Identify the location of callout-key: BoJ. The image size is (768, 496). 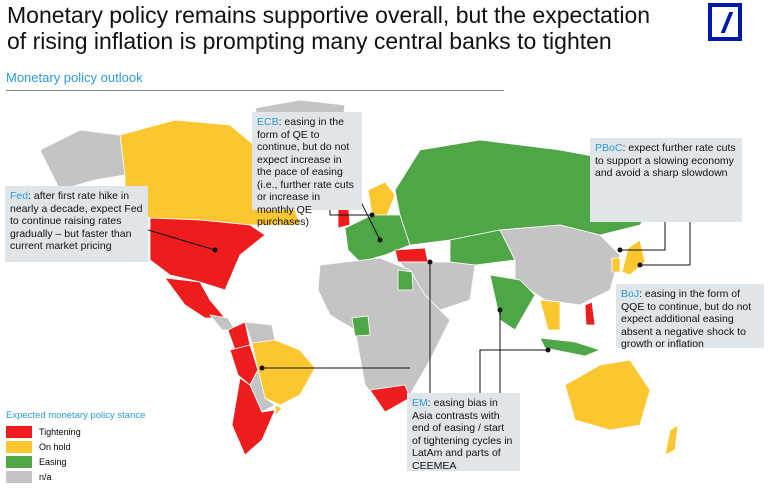
(630, 294).